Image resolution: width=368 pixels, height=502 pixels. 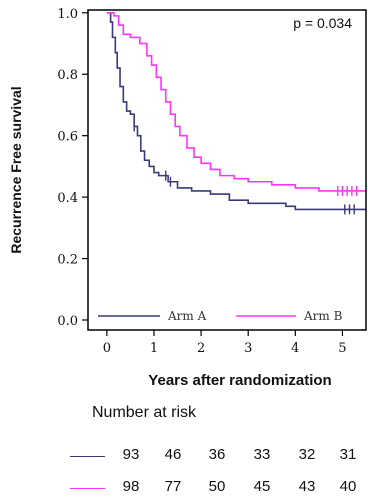 What do you see at coordinates (217, 486) in the screenshot?
I see `risk-value: 50` at bounding box center [217, 486].